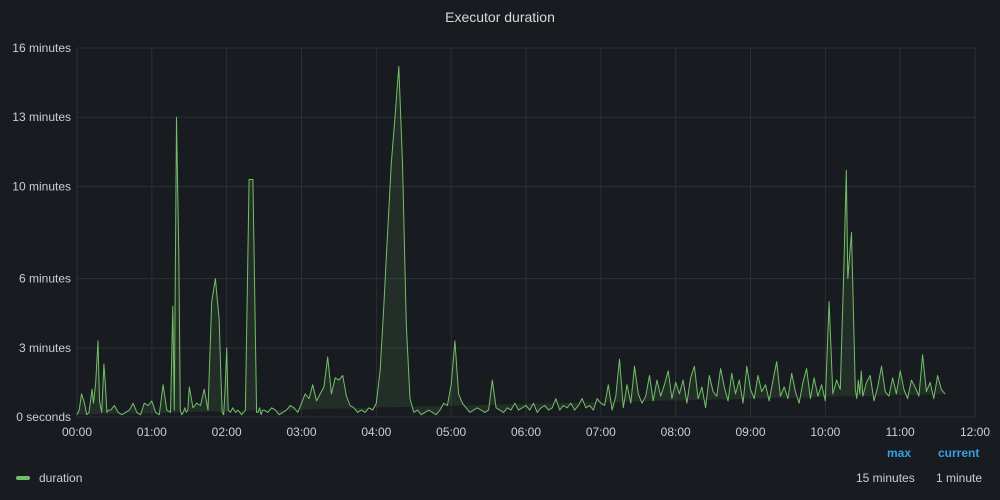 The height and width of the screenshot is (500, 1000). I want to click on x-tick-label: 08:00, so click(676, 432).